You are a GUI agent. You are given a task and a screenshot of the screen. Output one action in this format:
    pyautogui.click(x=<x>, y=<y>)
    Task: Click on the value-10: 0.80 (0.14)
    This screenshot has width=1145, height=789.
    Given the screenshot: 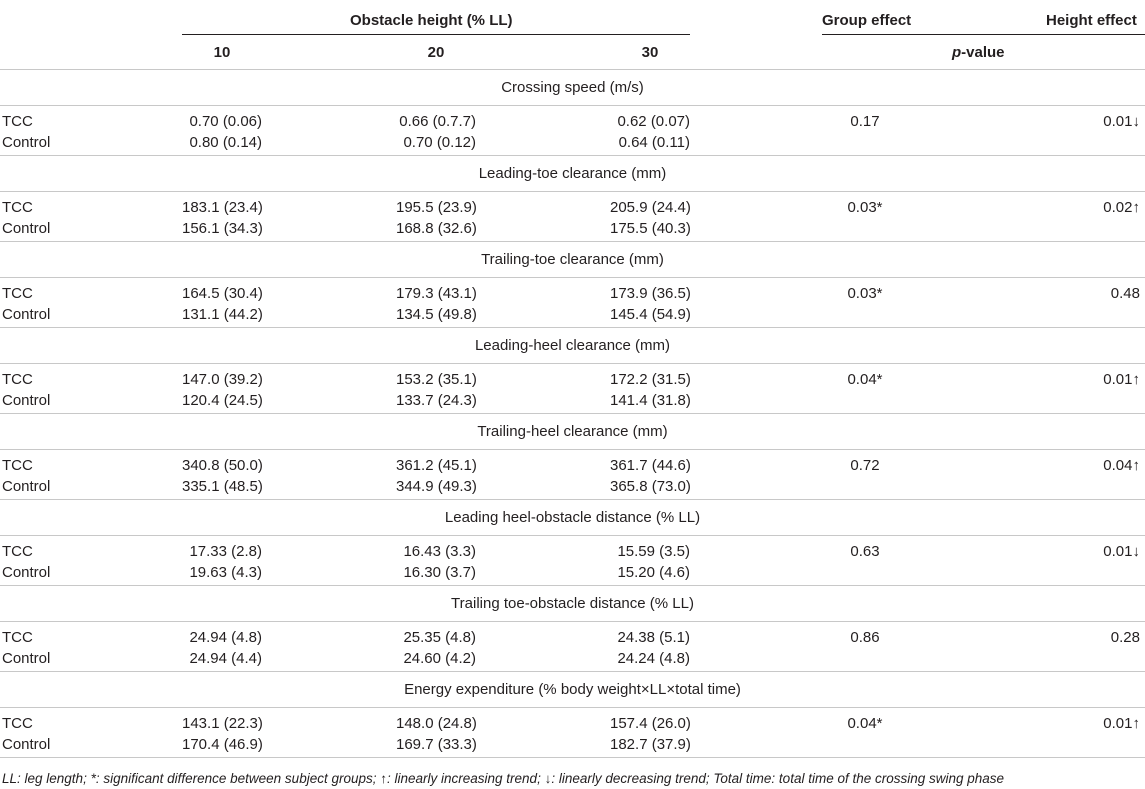 What is the action you would take?
    pyautogui.click(x=225, y=142)
    